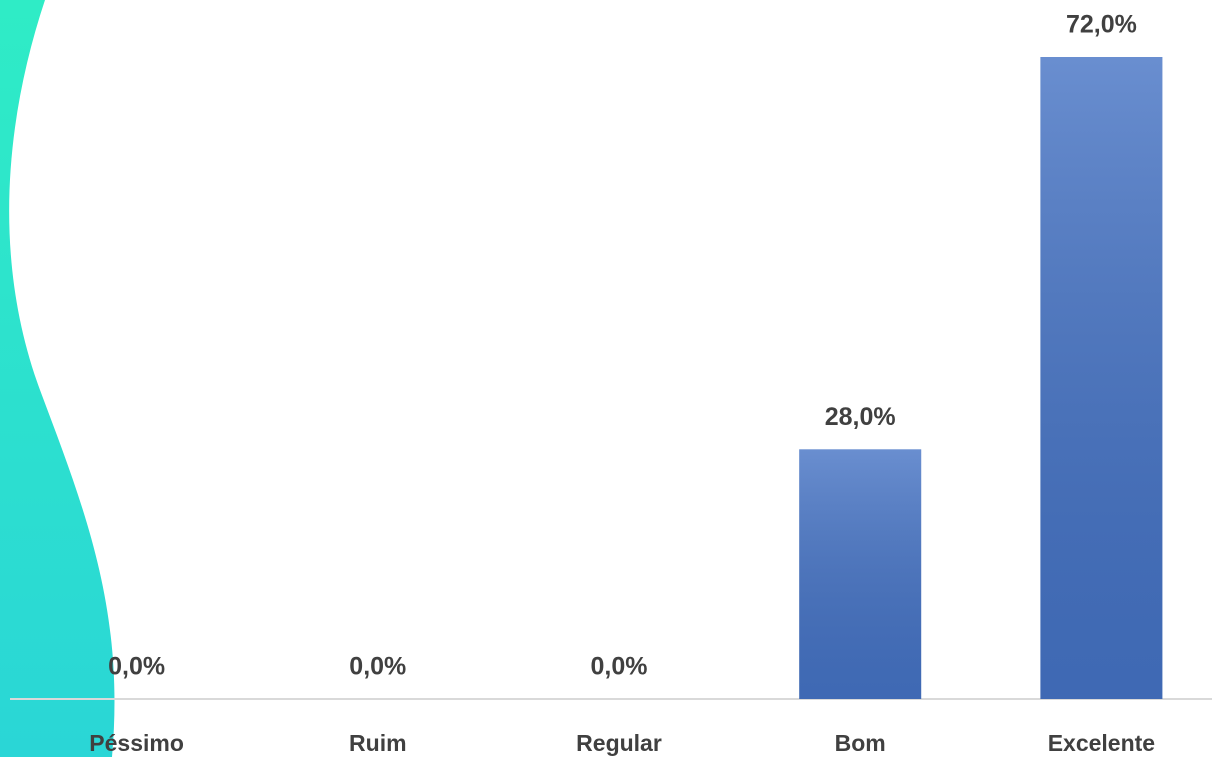  I want to click on value-label: 72,0%, so click(1101, 25).